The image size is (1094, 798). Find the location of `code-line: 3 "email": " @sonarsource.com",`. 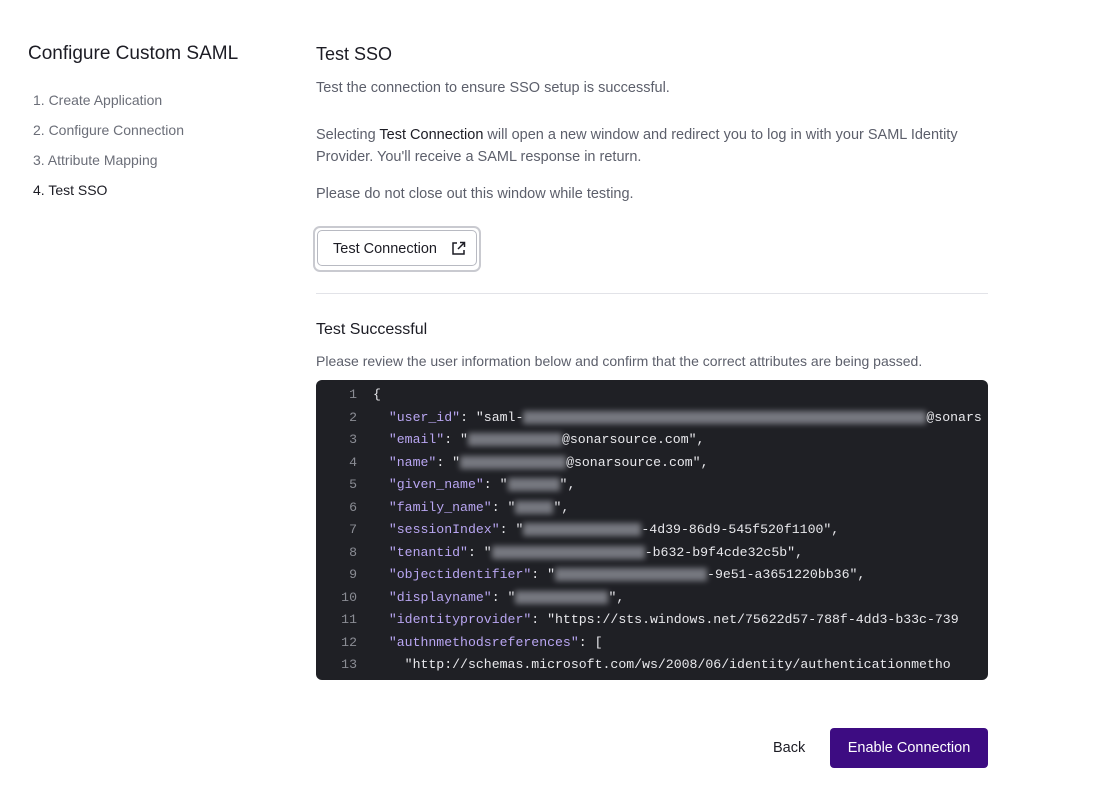

code-line: 3 "email": " @sonarsource.com", is located at coordinates (652, 440).